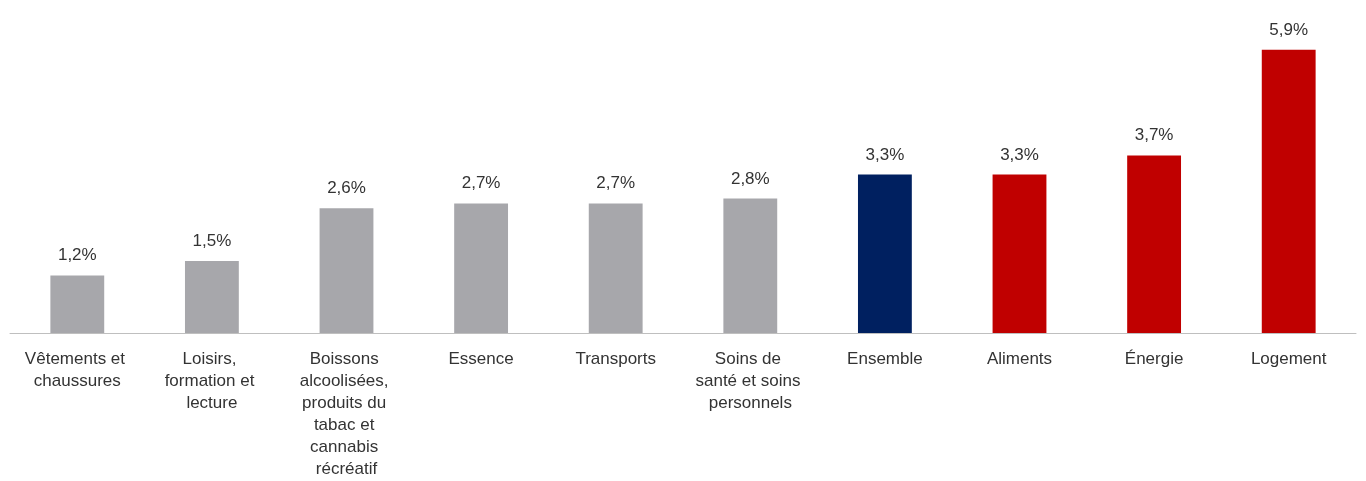  I want to click on x-tick-label: Boissons alcoolisées, produits du tabac et cannabis récréatif, so click(346, 413).